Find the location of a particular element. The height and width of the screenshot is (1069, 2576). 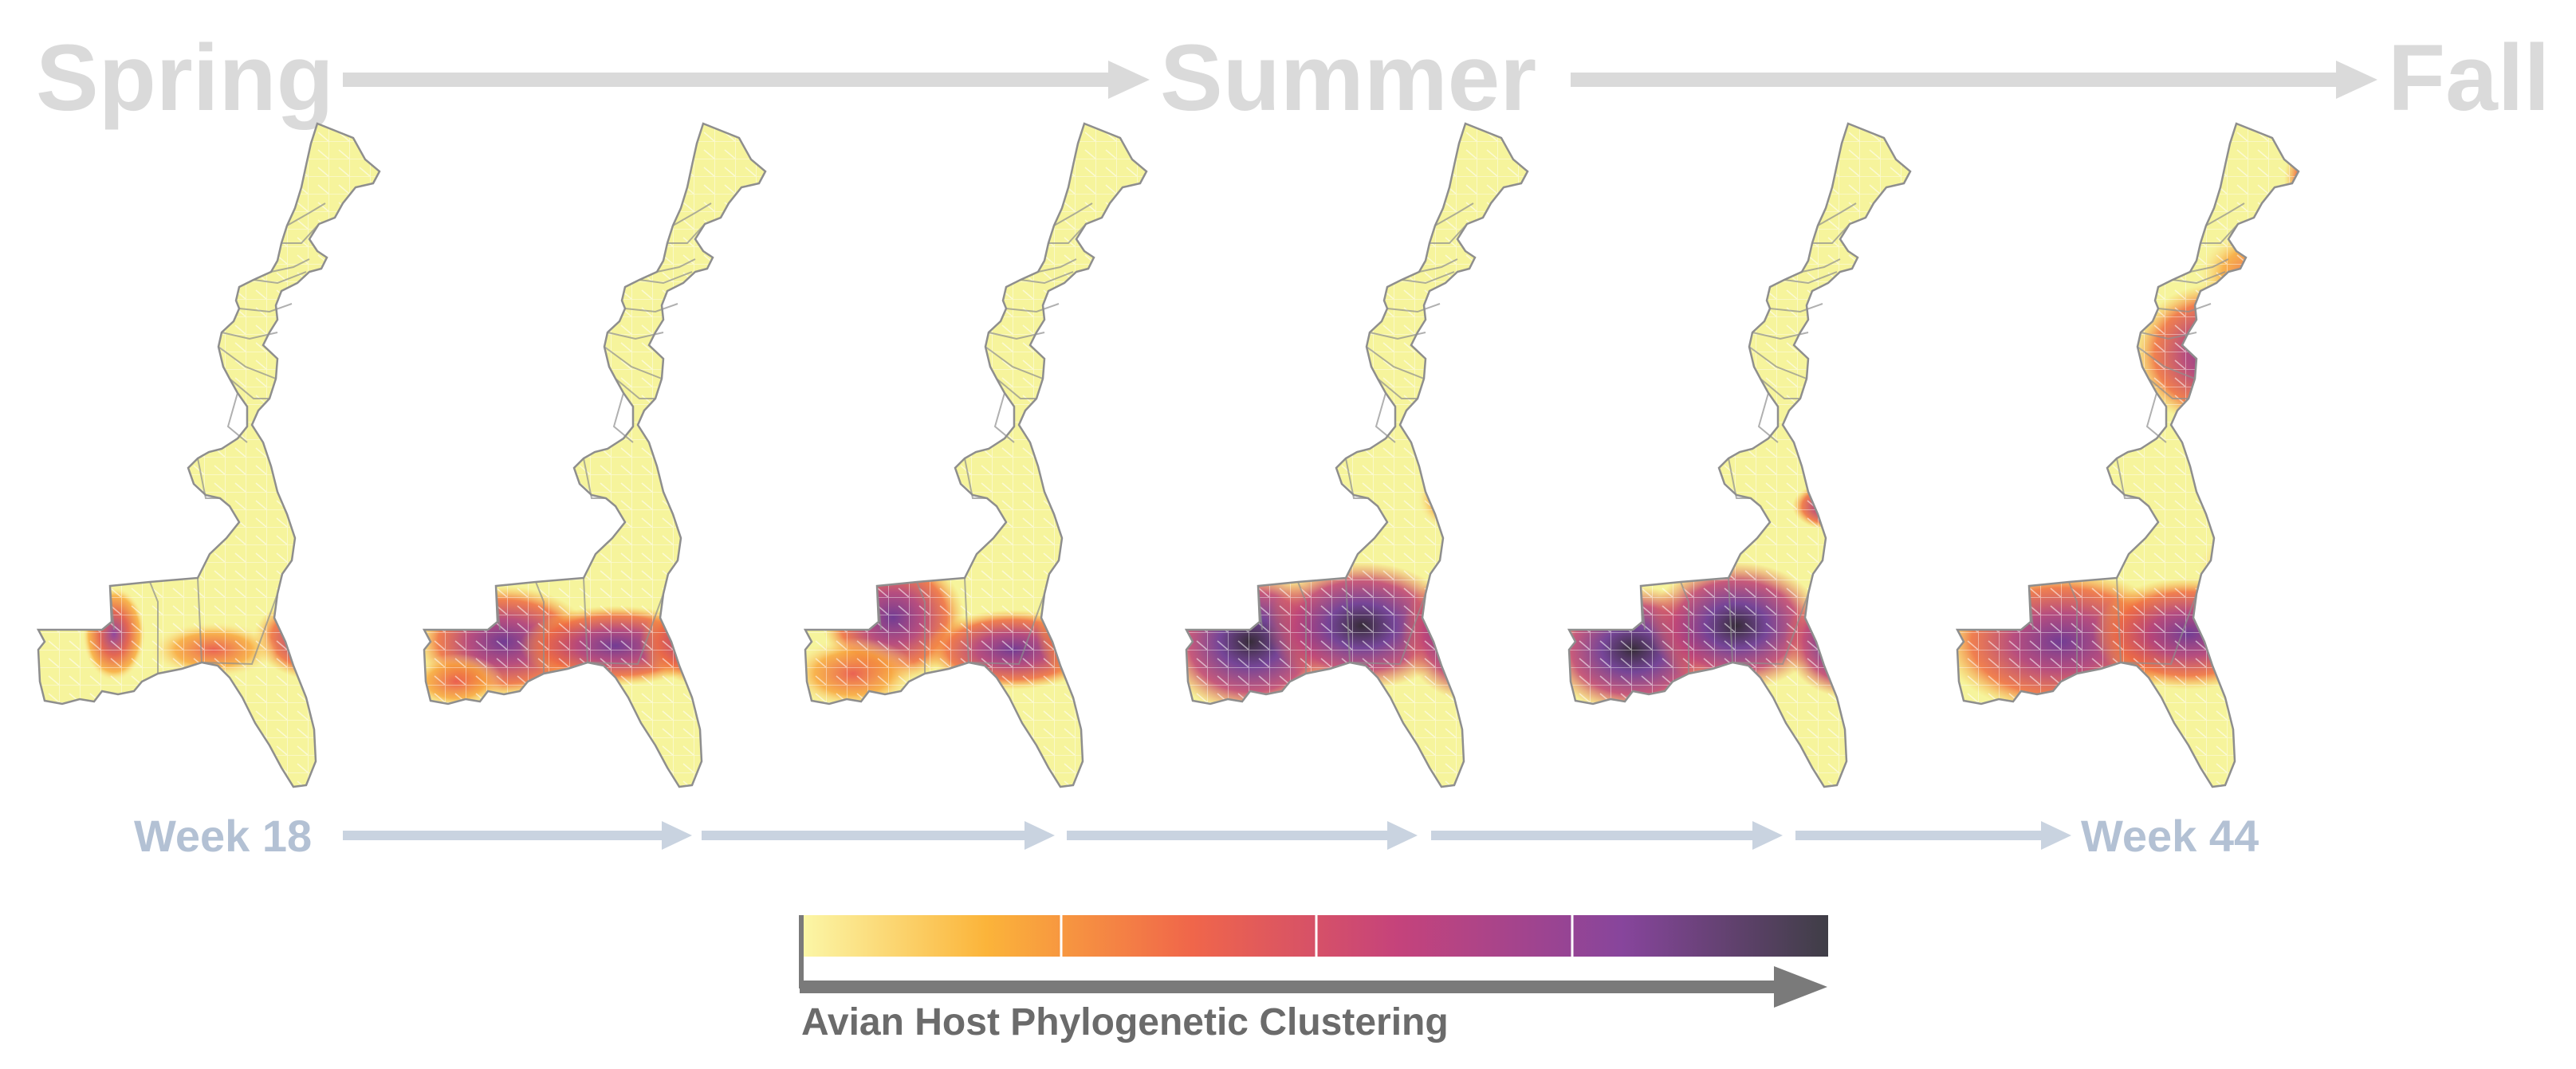

legend-colorbar is located at coordinates (1314, 936).